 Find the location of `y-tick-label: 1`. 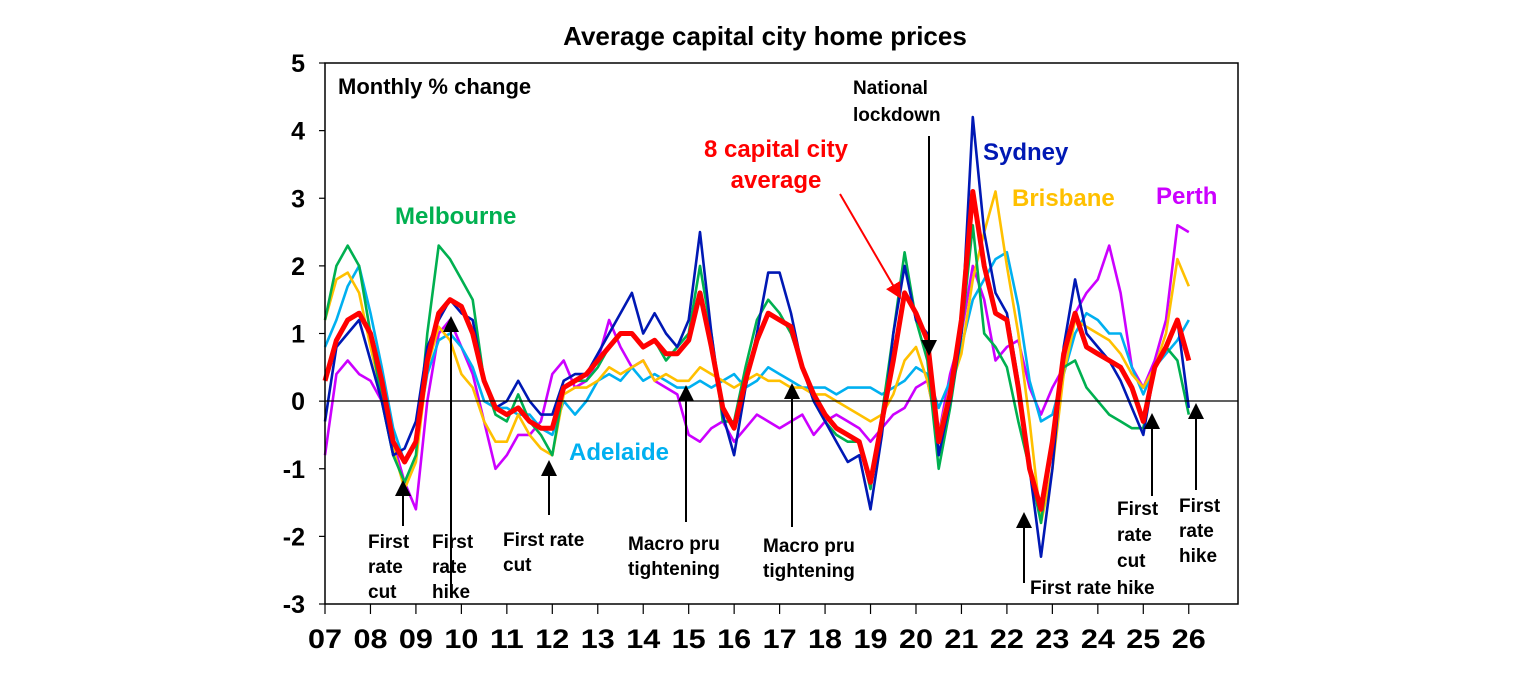

y-tick-label: 1 is located at coordinates (298, 335).